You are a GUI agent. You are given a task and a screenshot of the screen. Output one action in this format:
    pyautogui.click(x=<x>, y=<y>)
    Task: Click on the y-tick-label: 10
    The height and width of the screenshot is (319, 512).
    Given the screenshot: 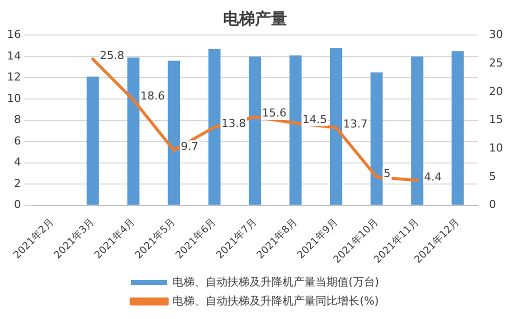 What is the action you would take?
    pyautogui.click(x=13, y=98)
    